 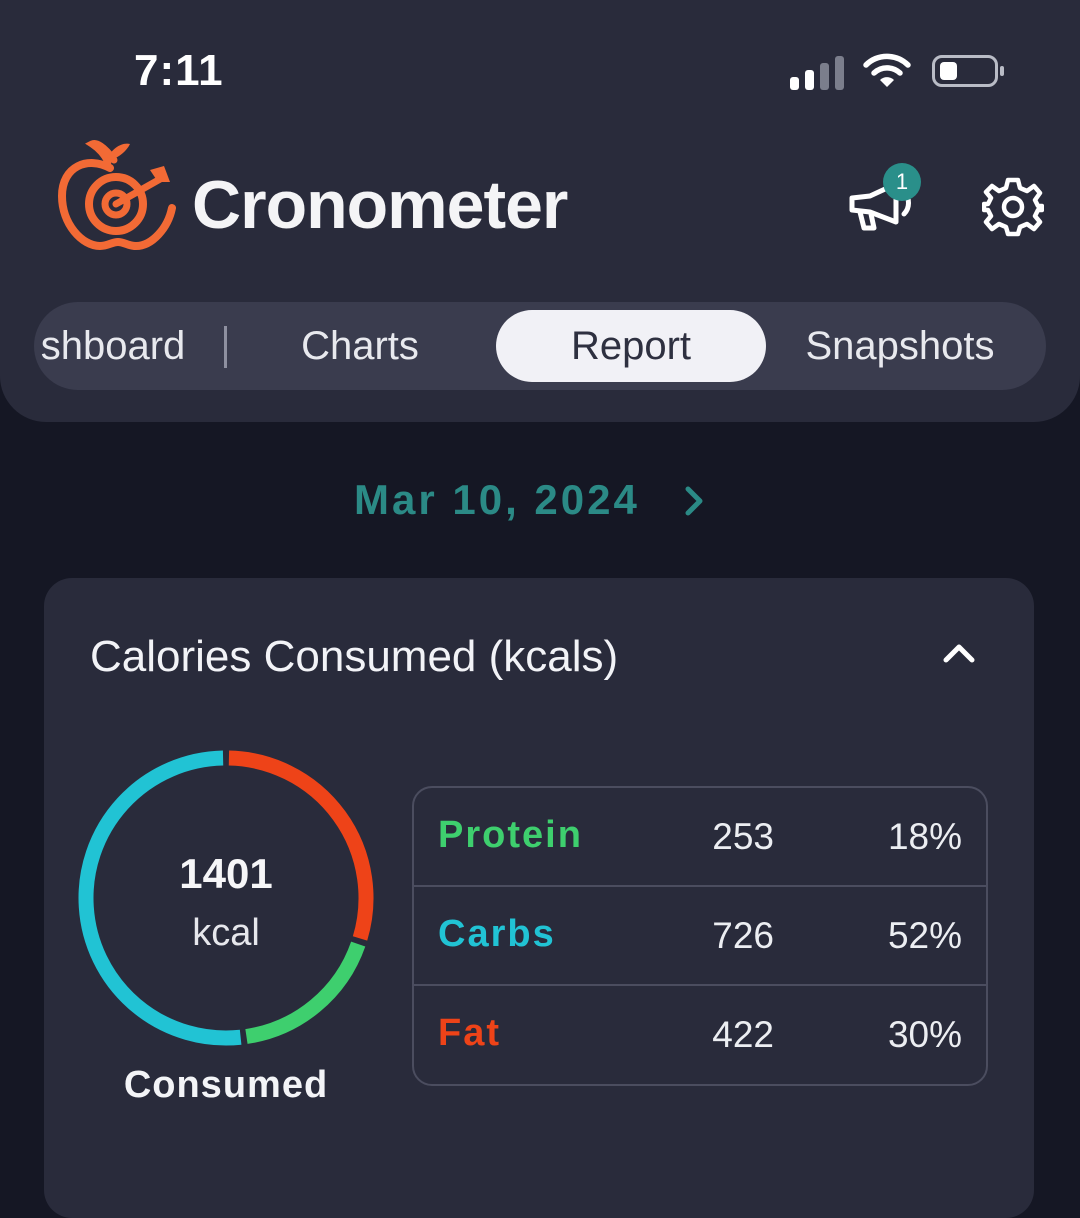 What do you see at coordinates (497, 934) in the screenshot?
I see `macro-name: Carbs` at bounding box center [497, 934].